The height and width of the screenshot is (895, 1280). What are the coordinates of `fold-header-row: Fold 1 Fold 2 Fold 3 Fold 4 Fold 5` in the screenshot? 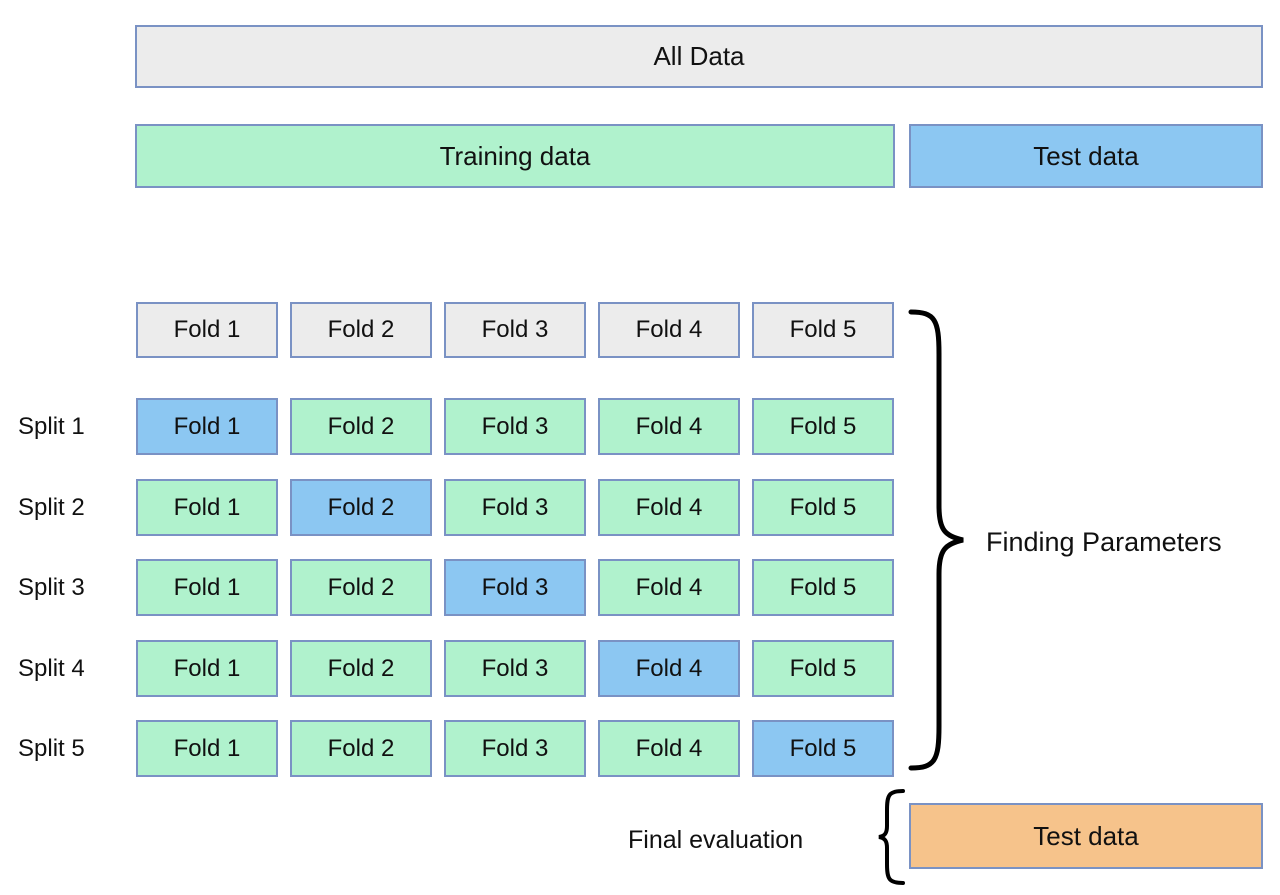 It's located at (515, 330).